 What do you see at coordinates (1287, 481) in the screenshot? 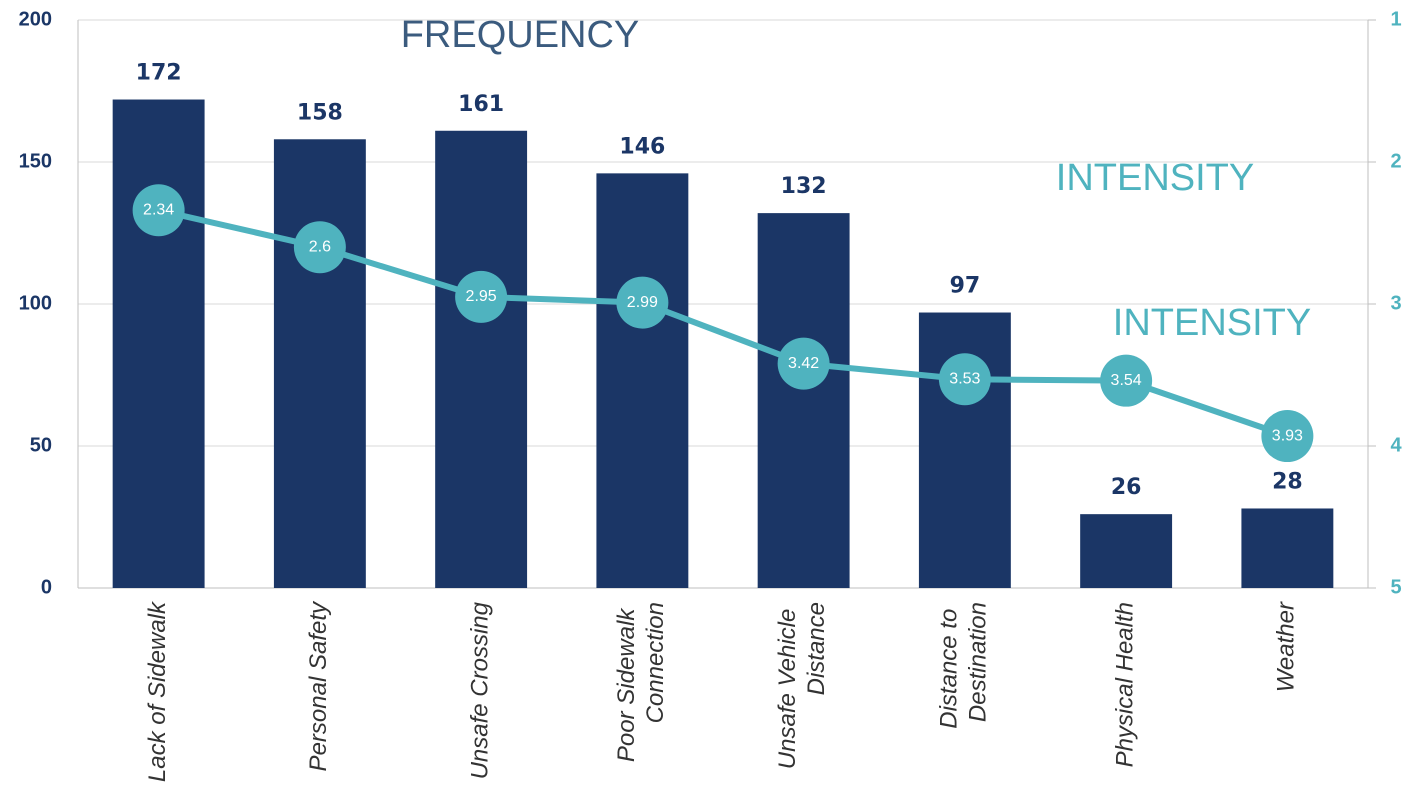
I see `data-label: 28` at bounding box center [1287, 481].